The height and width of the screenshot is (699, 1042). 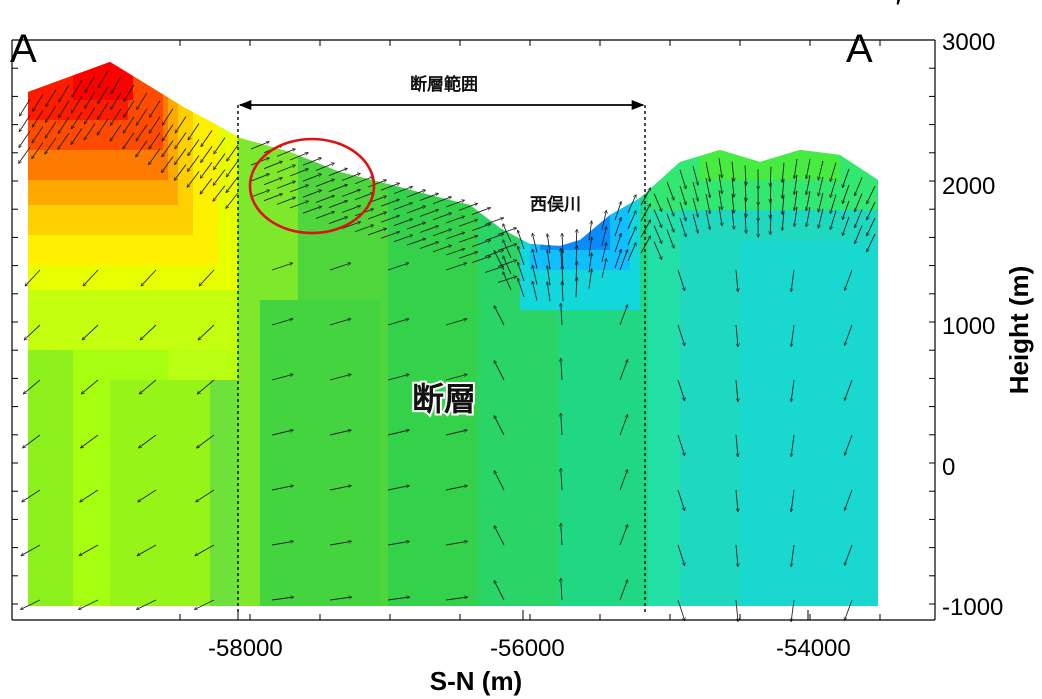 I want to click on x-tick-label: -56000, so click(x=527, y=648).